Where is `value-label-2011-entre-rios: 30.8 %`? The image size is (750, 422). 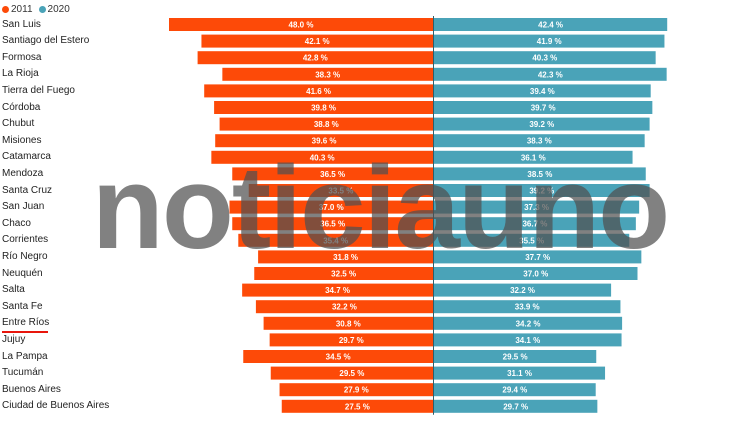 value-label-2011-entre-rios: 30.8 % is located at coordinates (348, 323).